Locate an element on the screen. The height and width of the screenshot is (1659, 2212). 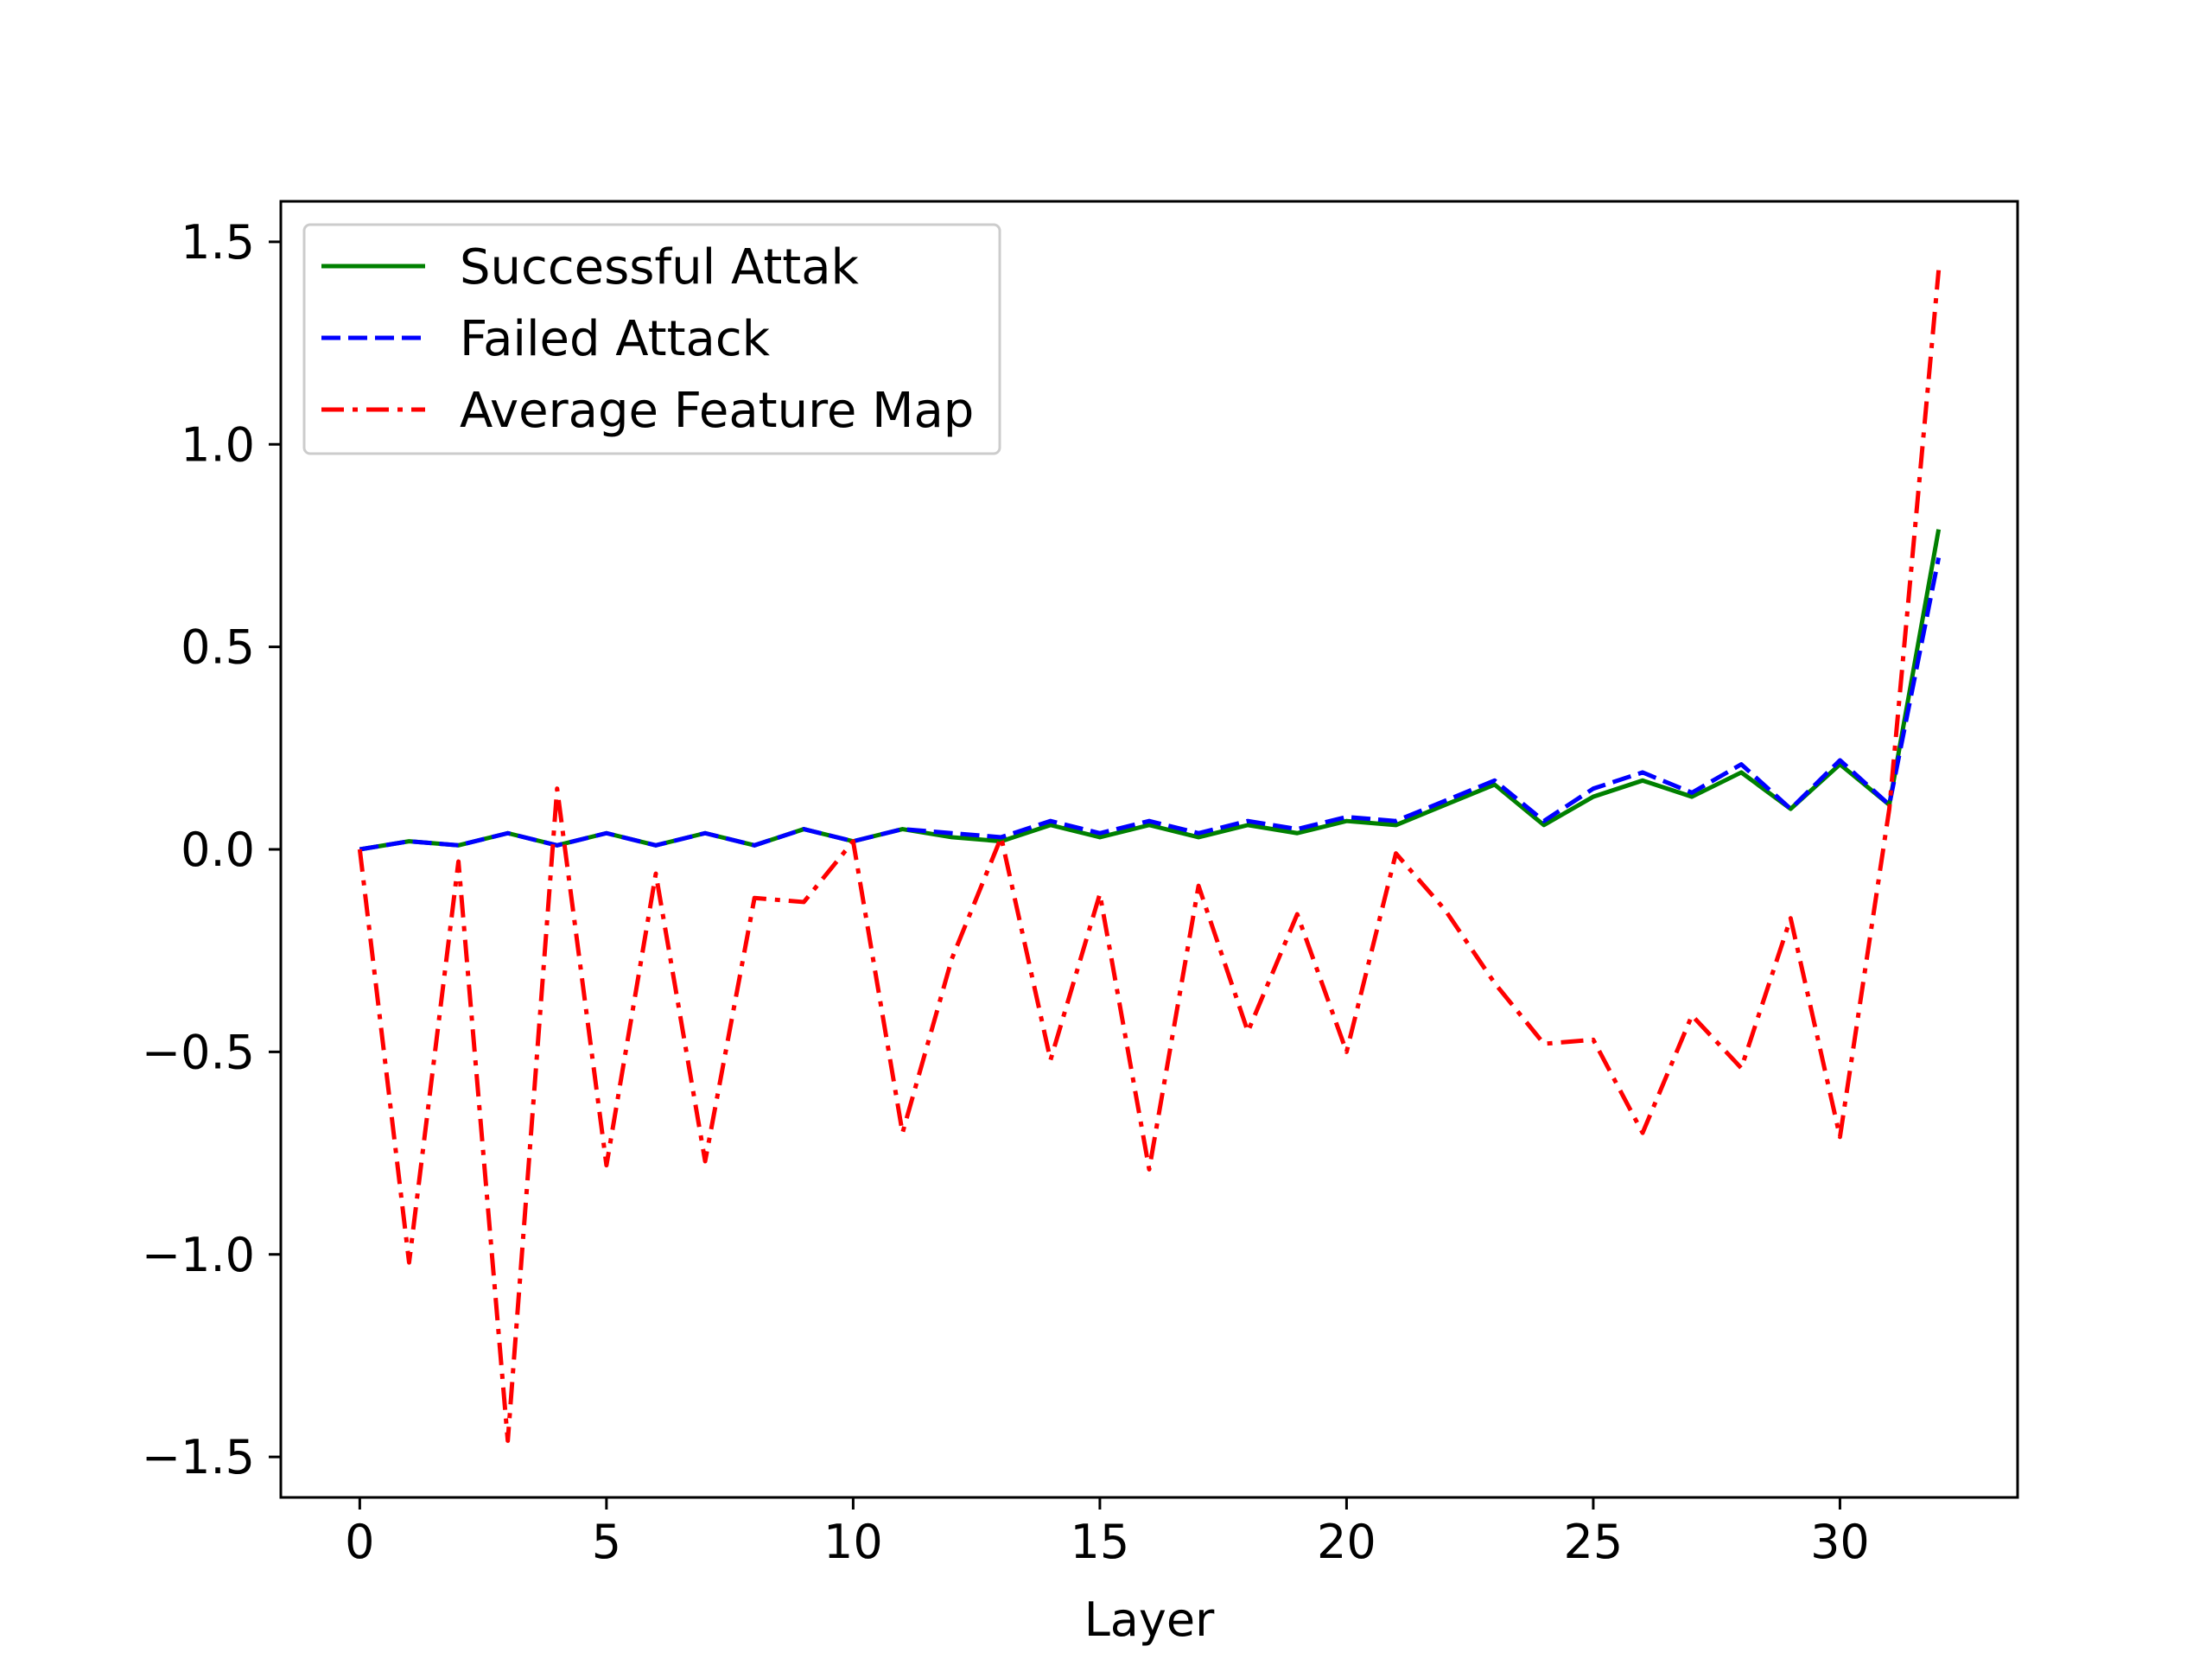
x-tick-label: 15 is located at coordinates (1100, 1542).